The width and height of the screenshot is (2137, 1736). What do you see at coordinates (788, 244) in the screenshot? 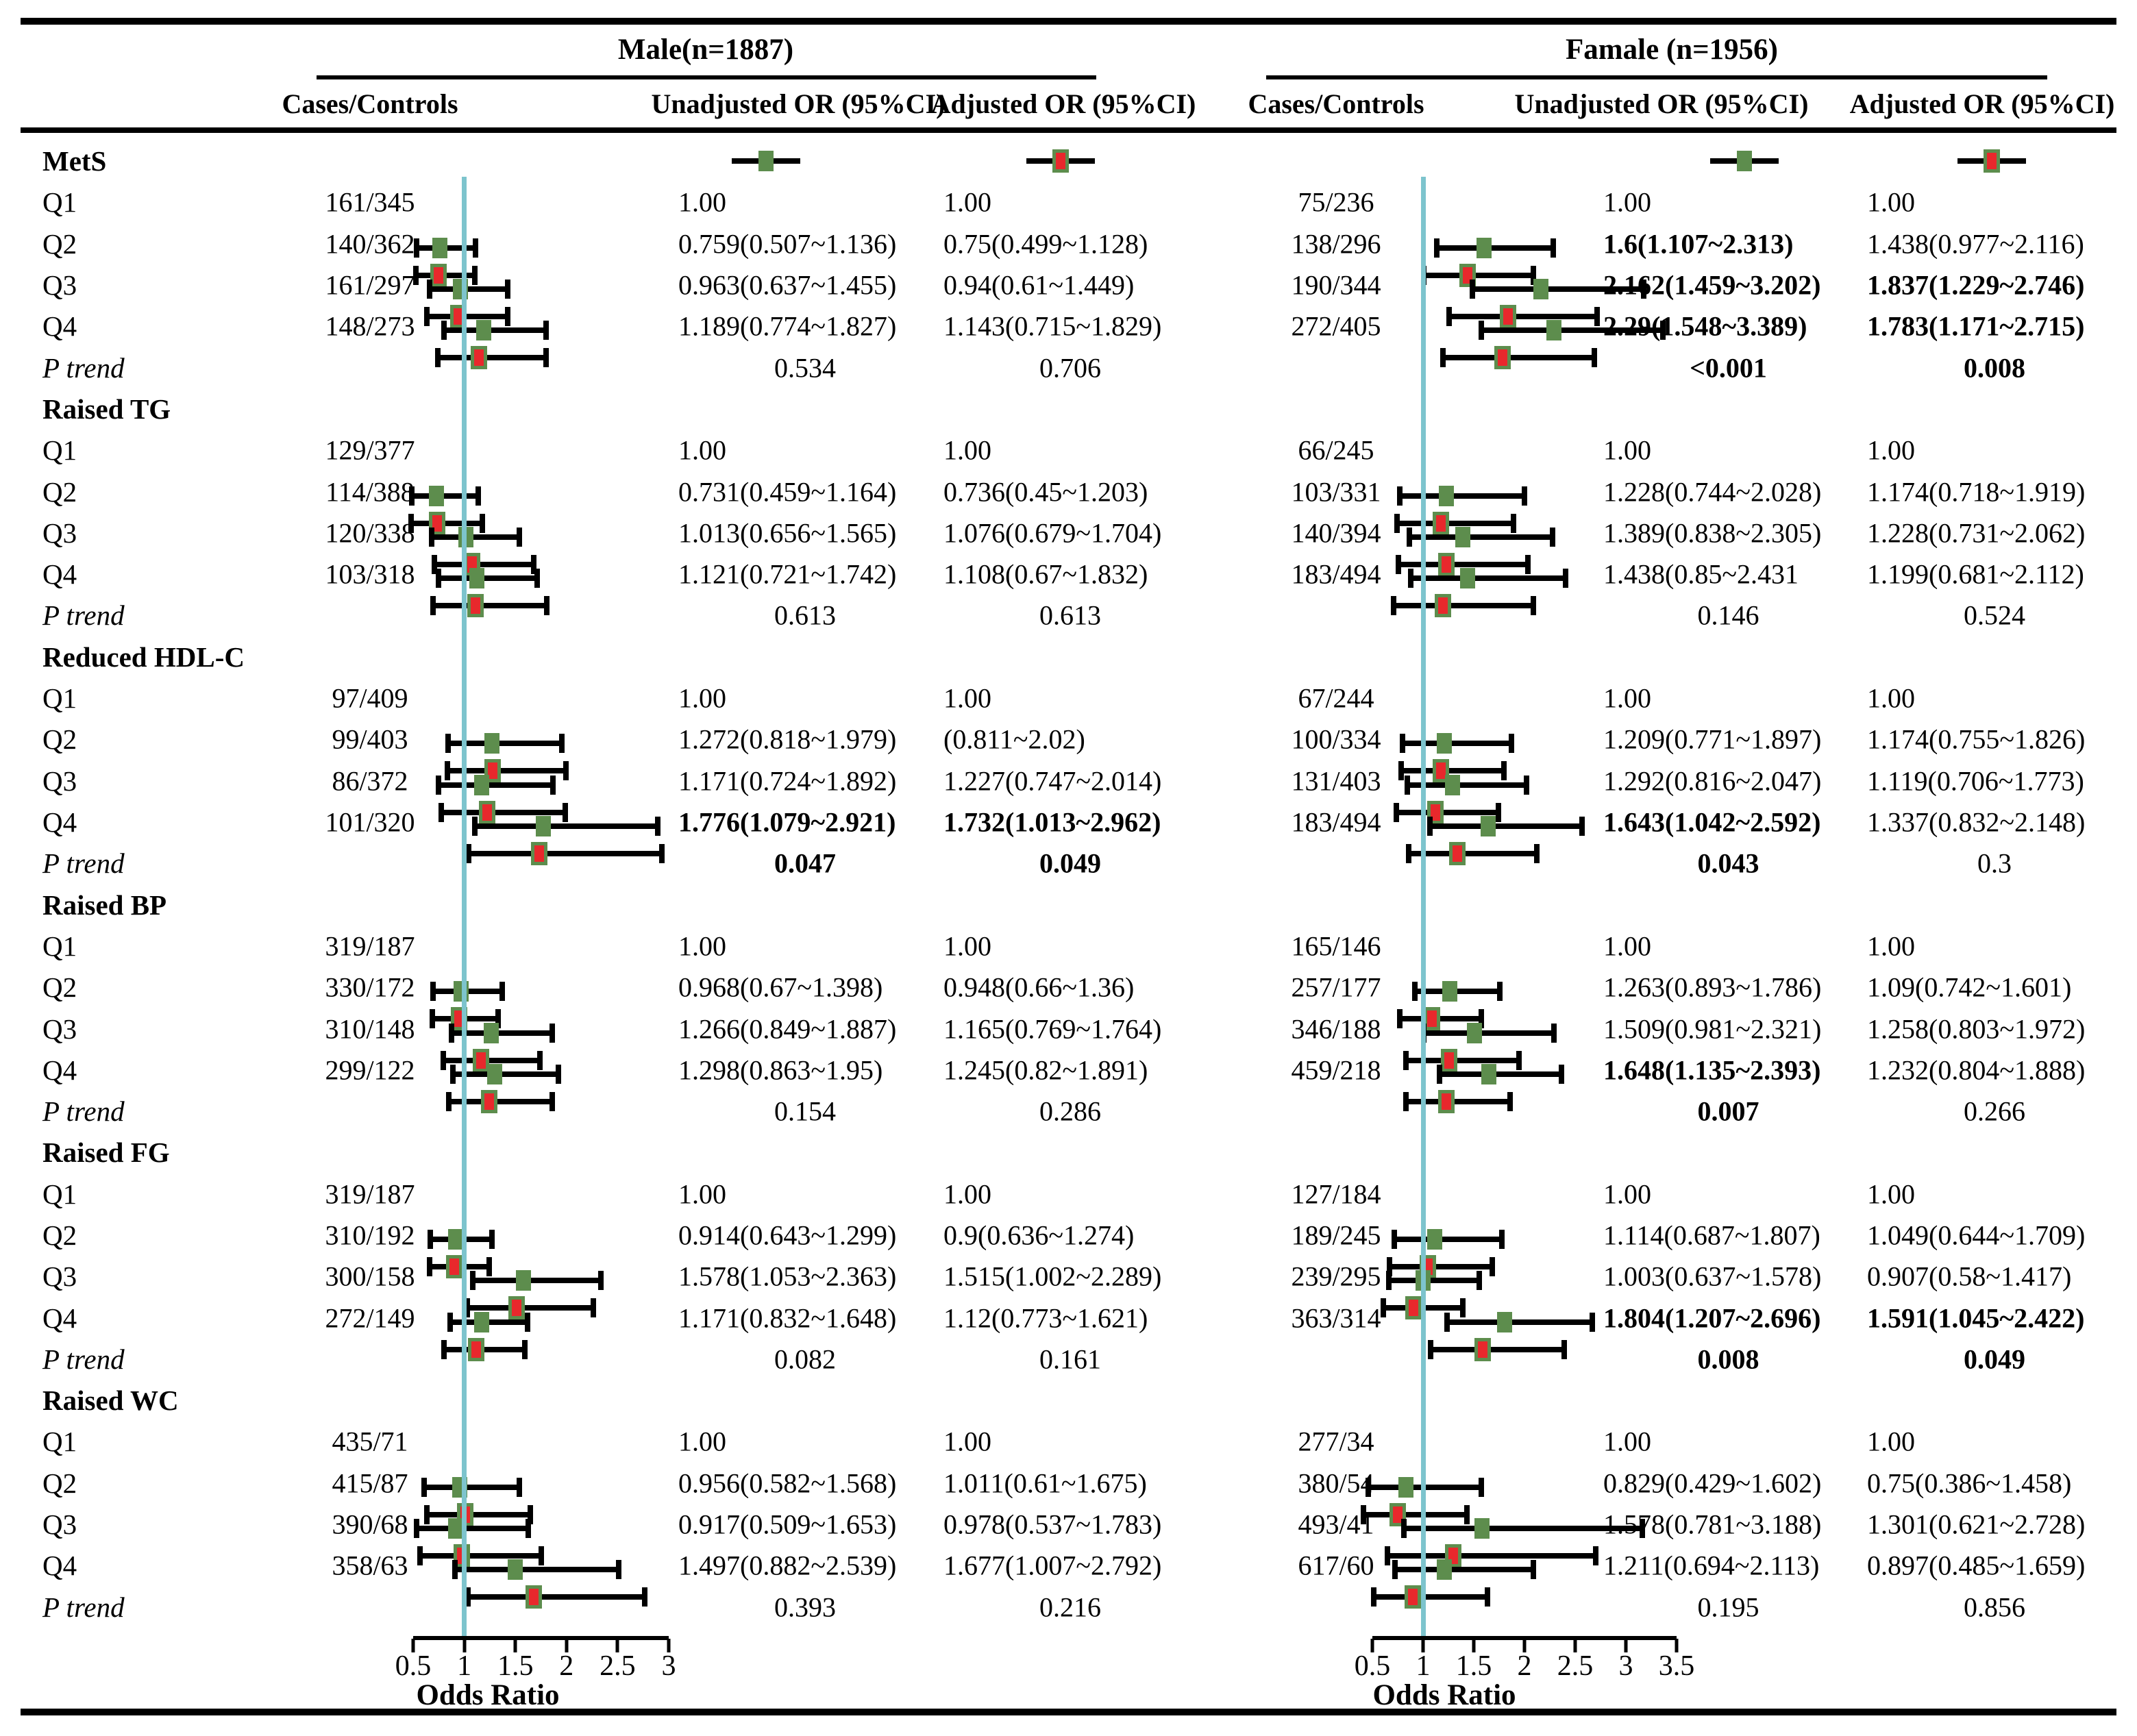
I see `unadjusted-or-value: 0.759(0.507~1.136)` at bounding box center [788, 244].